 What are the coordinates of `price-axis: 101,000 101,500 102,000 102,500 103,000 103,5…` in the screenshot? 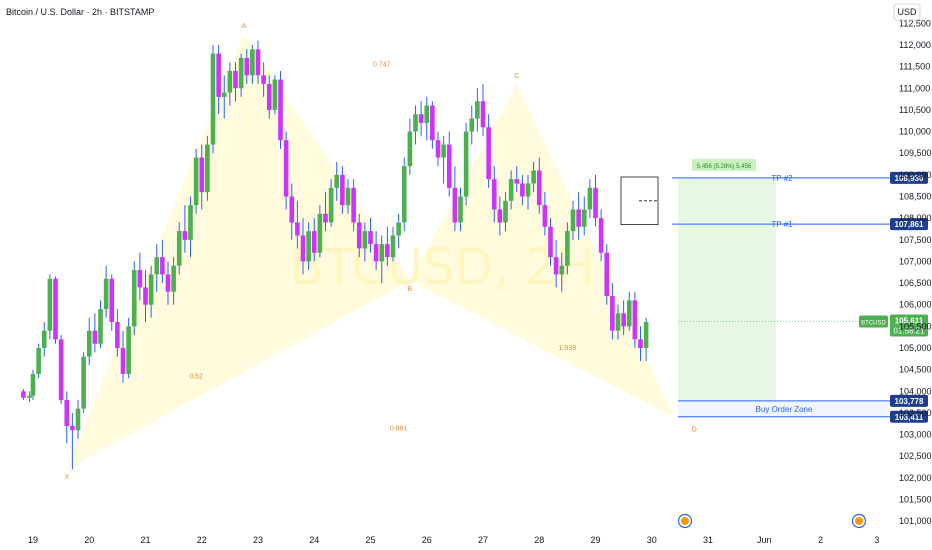 It's located at (915, 272).